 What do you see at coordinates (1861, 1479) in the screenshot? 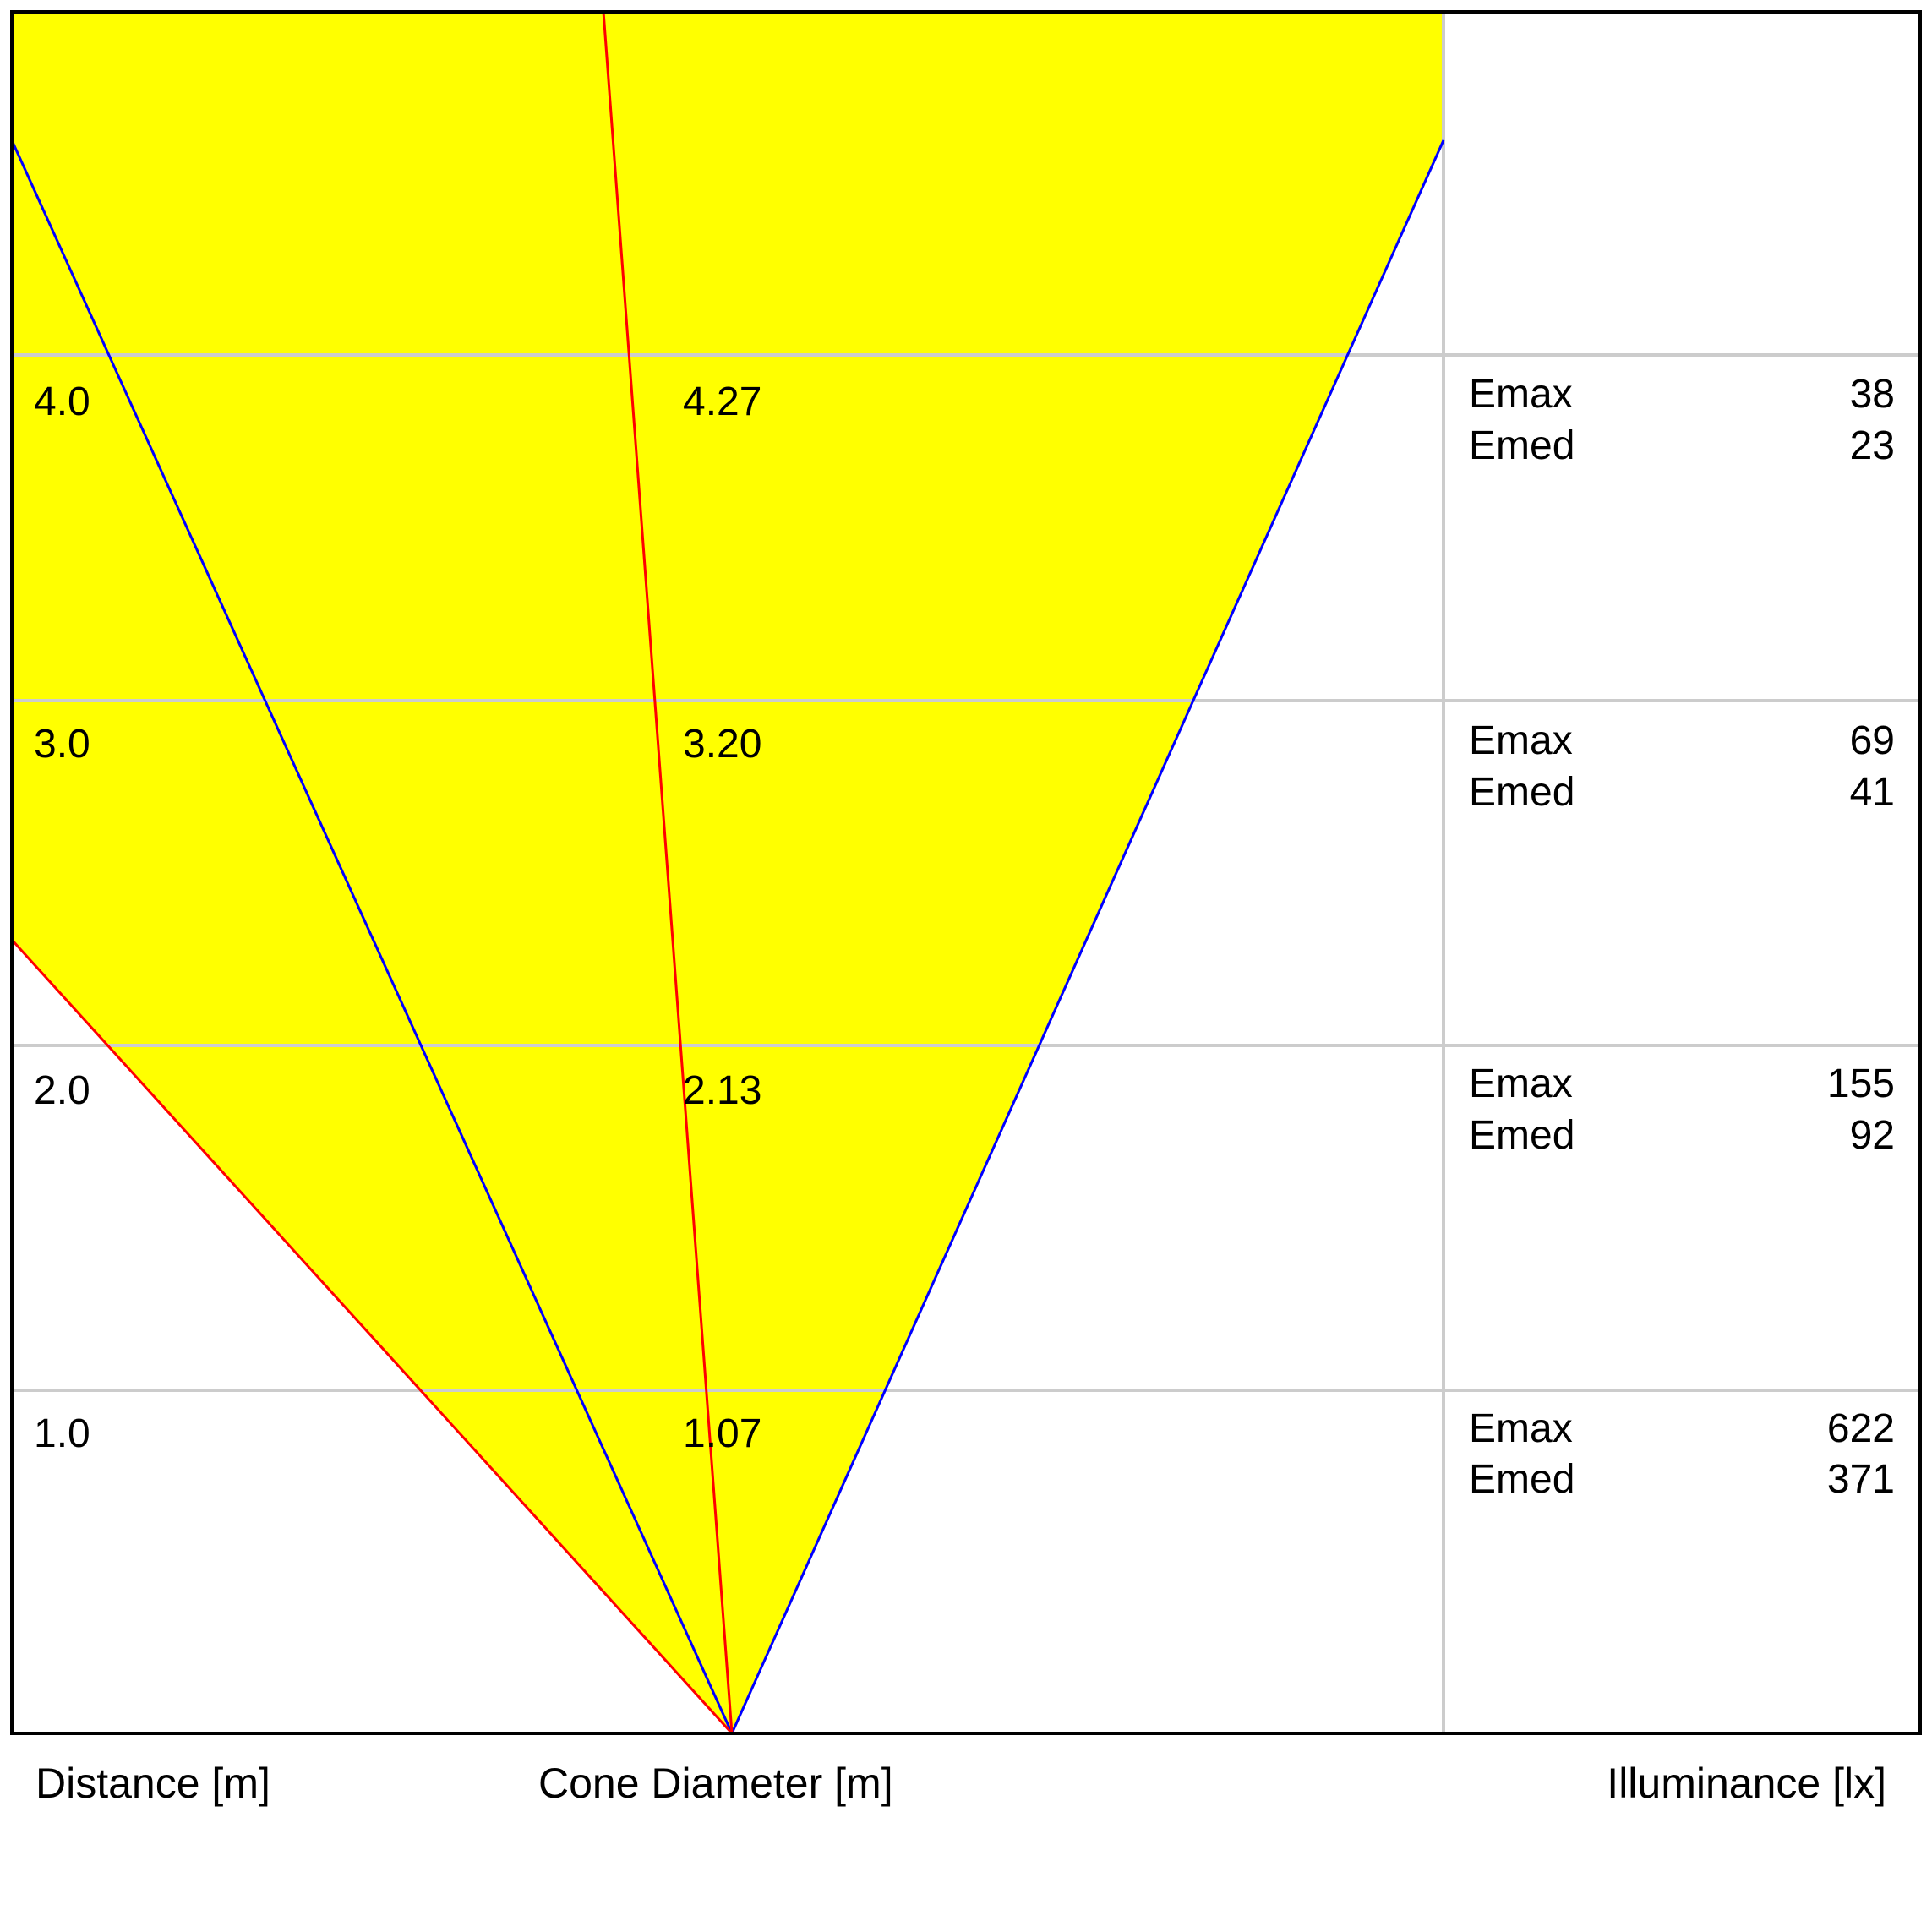
I see `emed-value: 371` at bounding box center [1861, 1479].